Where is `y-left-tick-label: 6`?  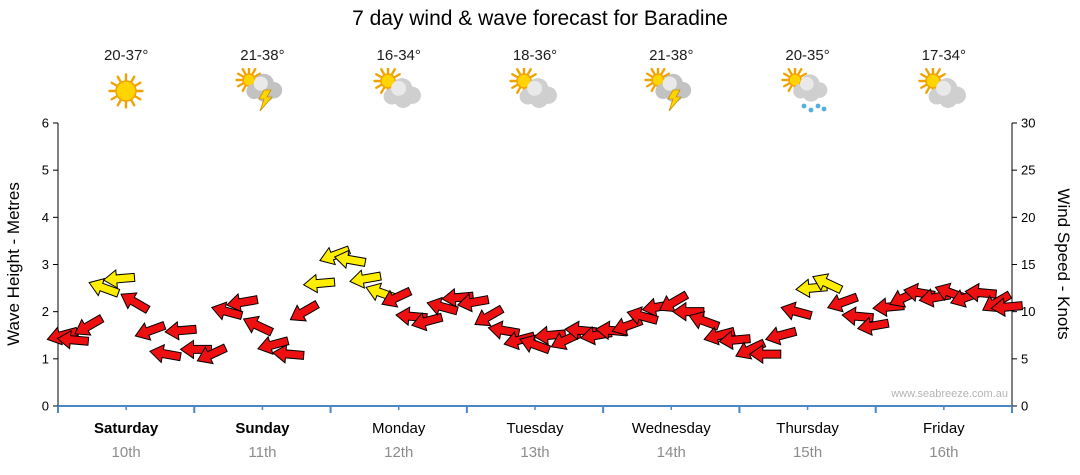
y-left-tick-label: 6 is located at coordinates (45, 123).